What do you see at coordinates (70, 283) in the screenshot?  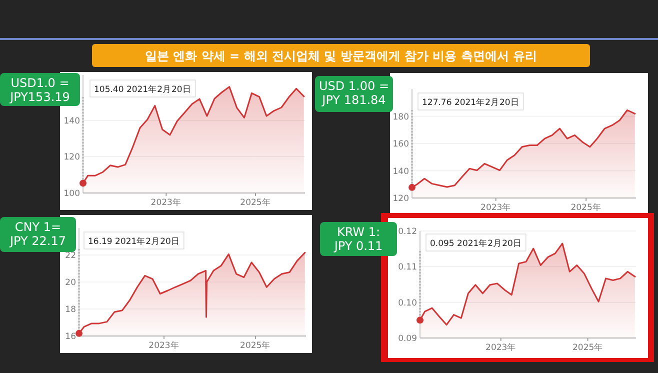 I see `y-tick-label: 20` at bounding box center [70, 283].